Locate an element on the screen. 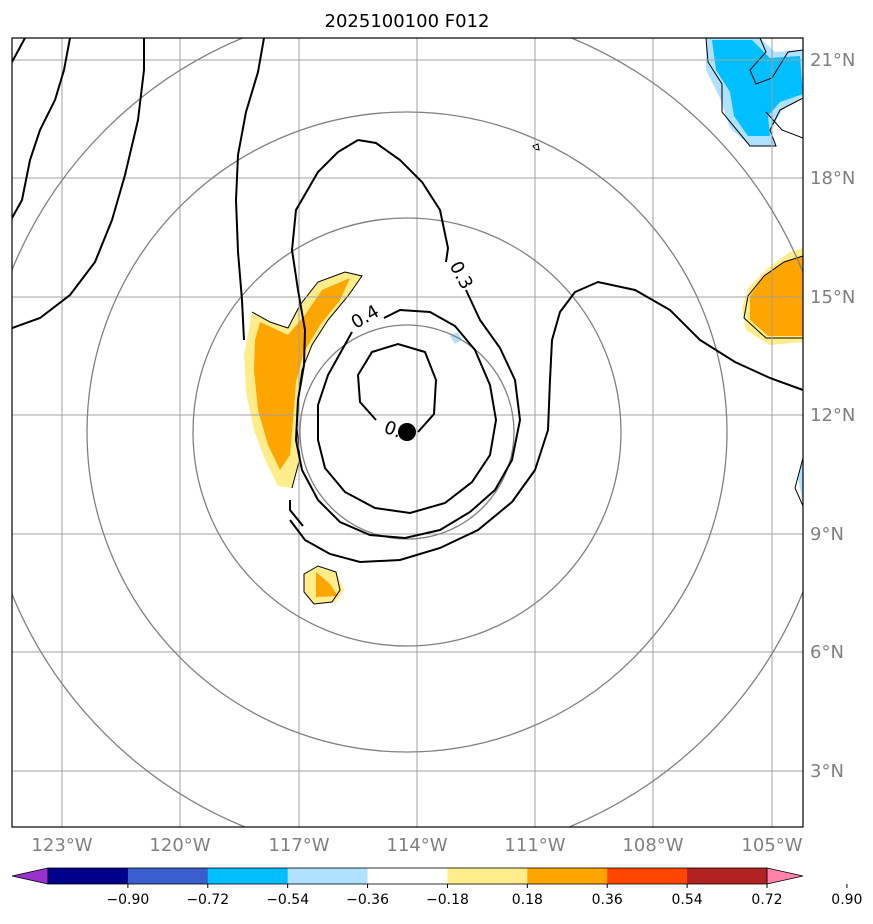 This screenshot has height=924, width=873. contour-0.4 is located at coordinates (407, 411).